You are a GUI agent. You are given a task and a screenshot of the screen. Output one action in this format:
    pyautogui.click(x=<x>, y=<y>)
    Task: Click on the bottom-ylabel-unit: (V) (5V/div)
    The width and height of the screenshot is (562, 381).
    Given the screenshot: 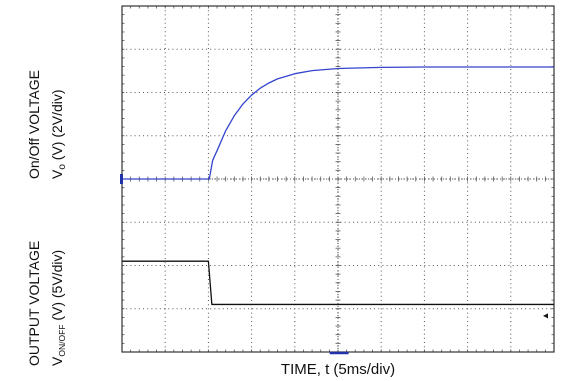 What is the action you would take?
    pyautogui.click(x=57, y=287)
    